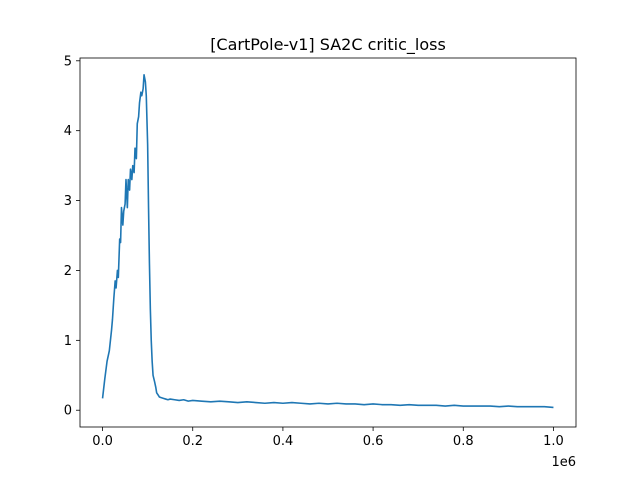 The height and width of the screenshot is (480, 640). I want to click on y-tick-label: 3, so click(68, 201).